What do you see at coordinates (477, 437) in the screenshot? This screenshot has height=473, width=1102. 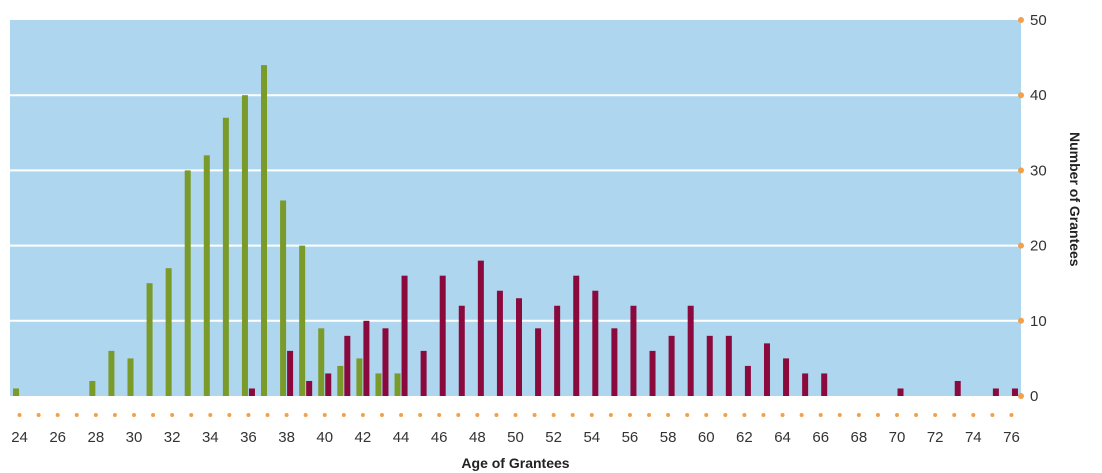 I see `x-tick-label: 48` at bounding box center [477, 437].